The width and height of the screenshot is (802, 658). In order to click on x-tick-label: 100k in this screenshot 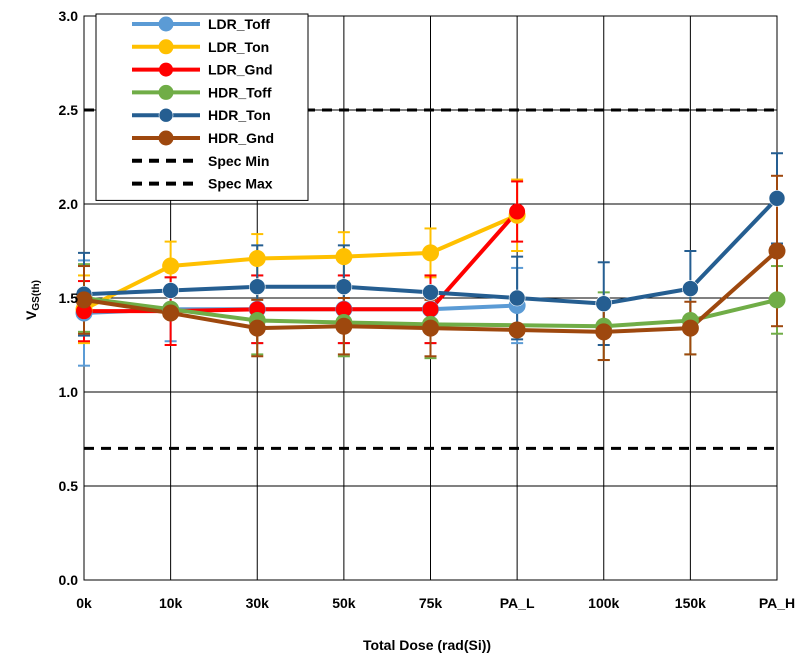, I will do `click(603, 603)`.